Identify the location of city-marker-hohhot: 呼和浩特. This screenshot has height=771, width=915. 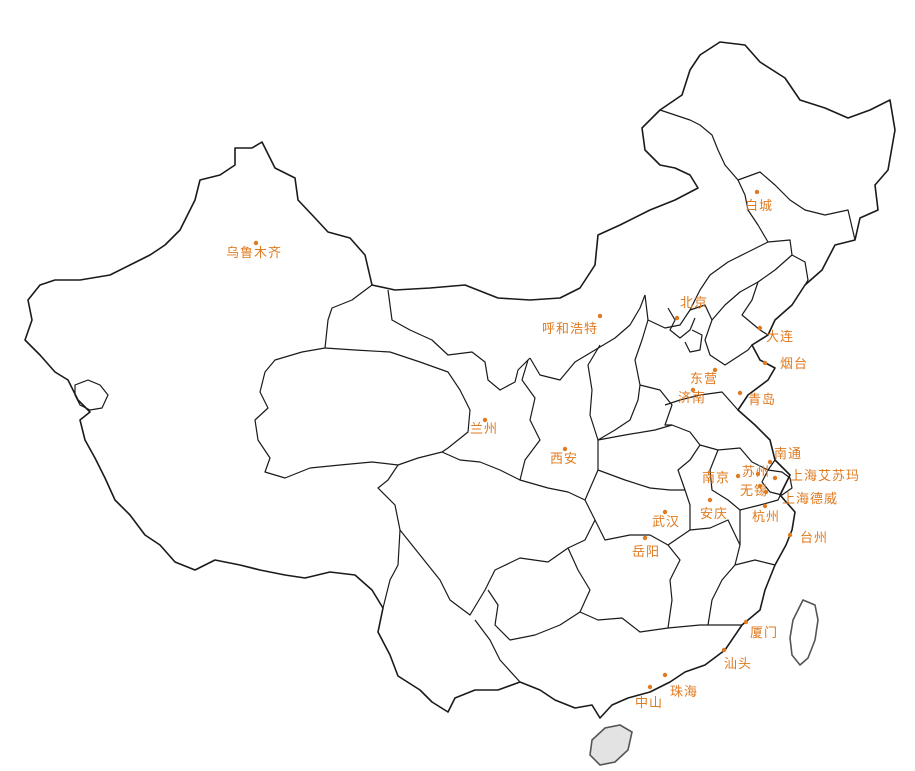
(572, 325).